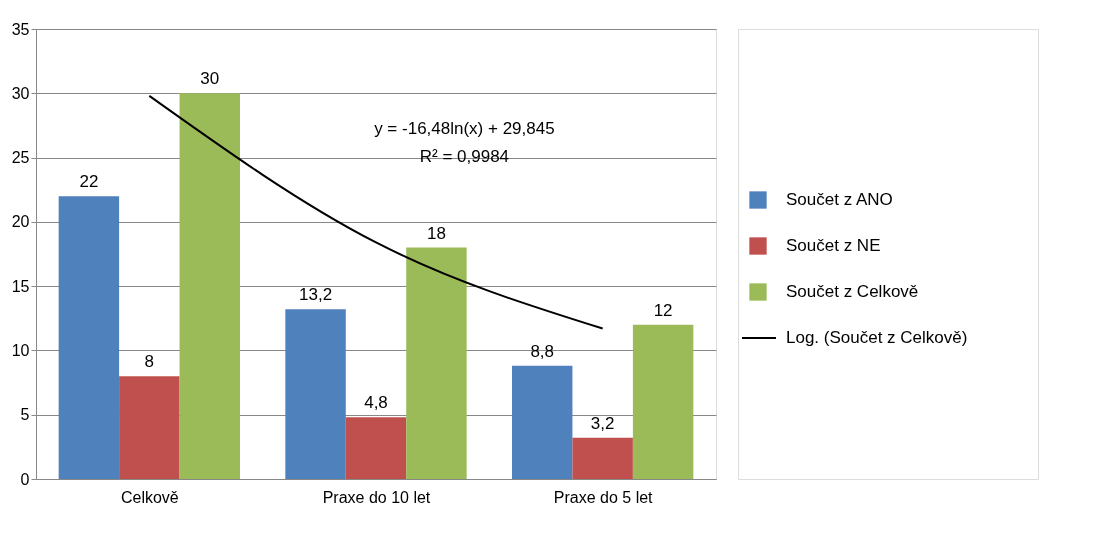  I want to click on legend-label: Log. (Součet z Celkově), so click(877, 337).